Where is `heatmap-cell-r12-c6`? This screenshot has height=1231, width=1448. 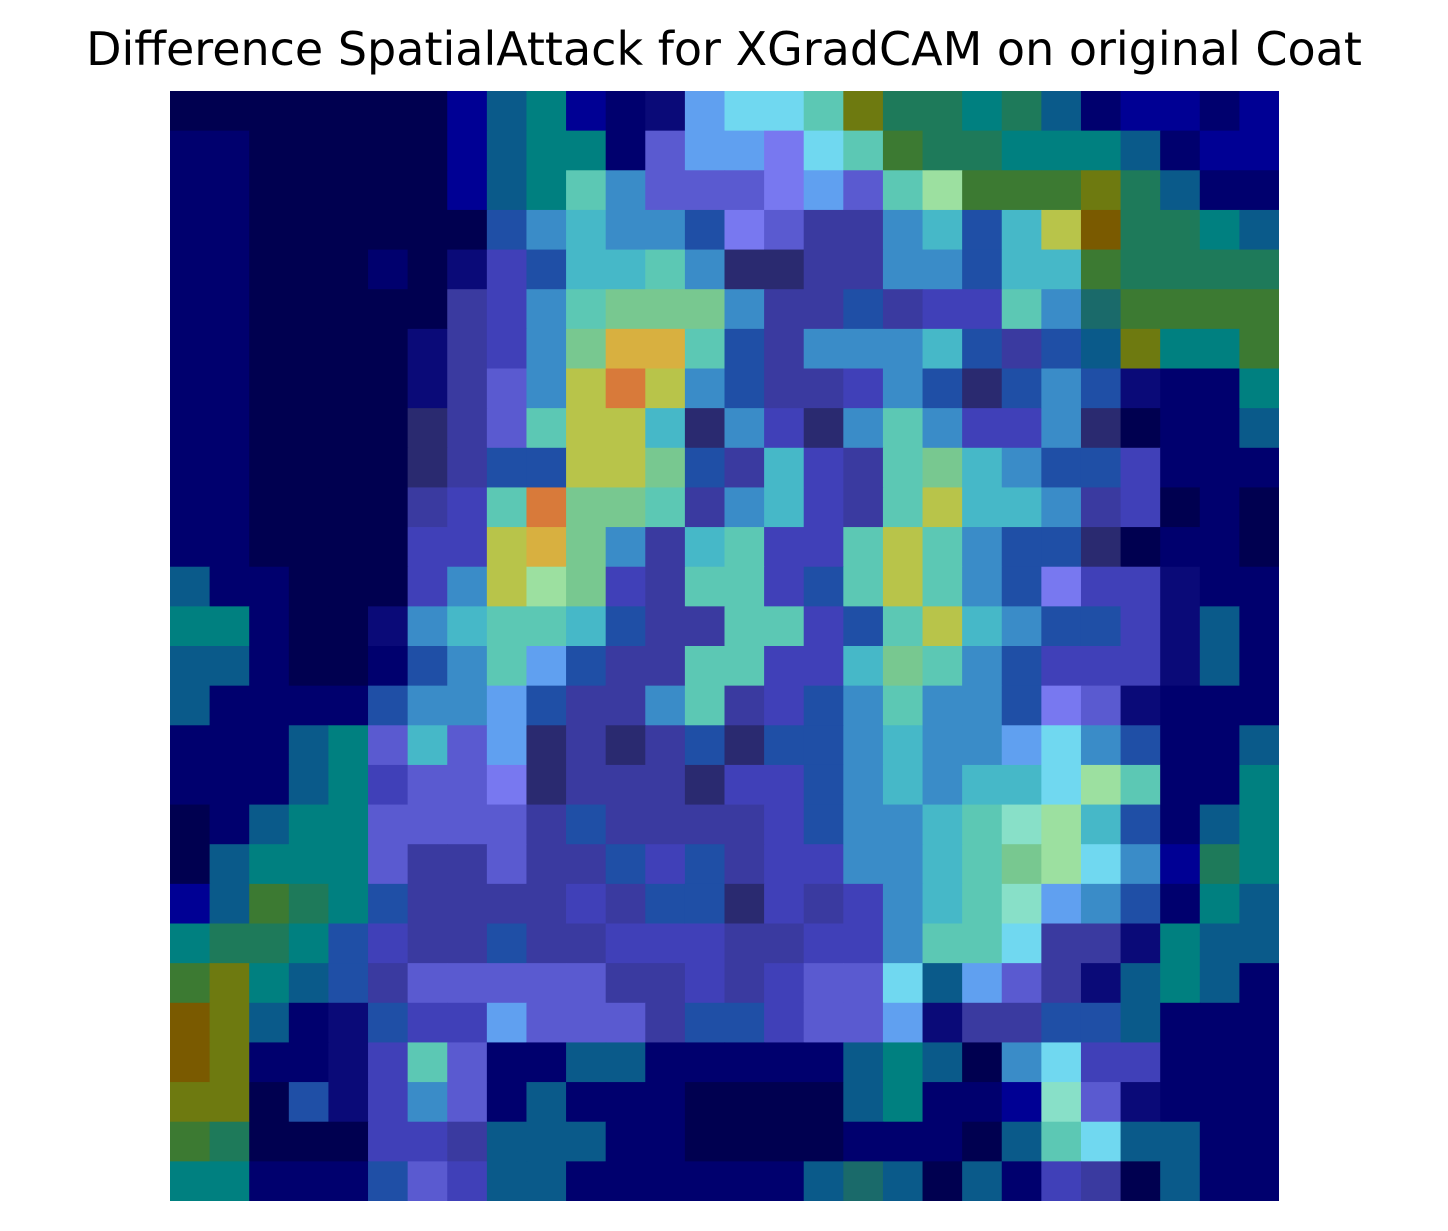 heatmap-cell-r12-c6 is located at coordinates (427, 586).